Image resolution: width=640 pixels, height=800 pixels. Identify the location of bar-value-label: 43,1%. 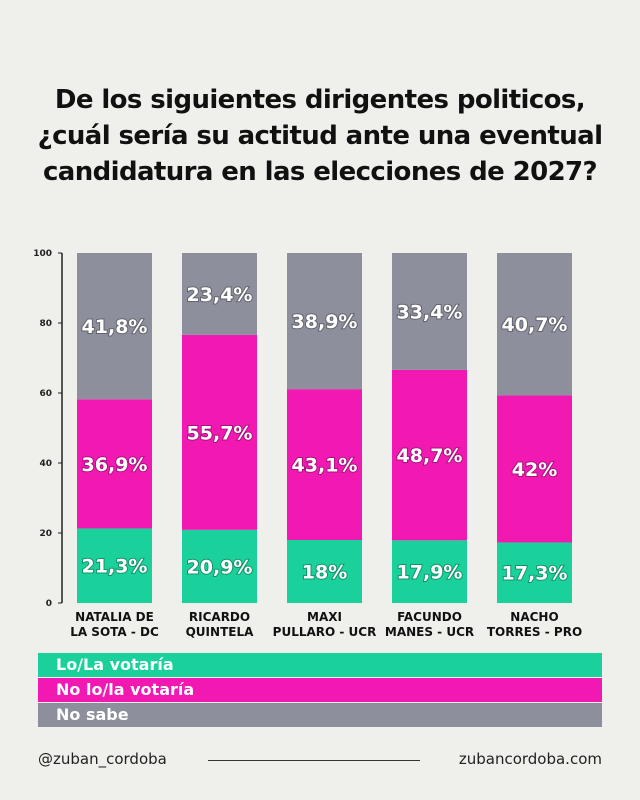
(325, 466).